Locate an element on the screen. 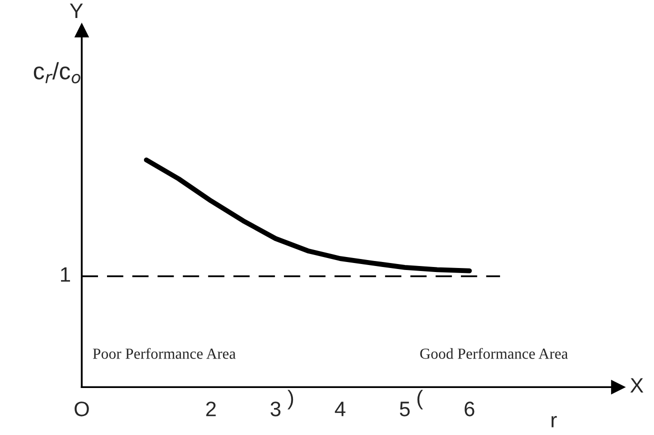 The width and height of the screenshot is (654, 435). x-axis-title: r is located at coordinates (554, 422).